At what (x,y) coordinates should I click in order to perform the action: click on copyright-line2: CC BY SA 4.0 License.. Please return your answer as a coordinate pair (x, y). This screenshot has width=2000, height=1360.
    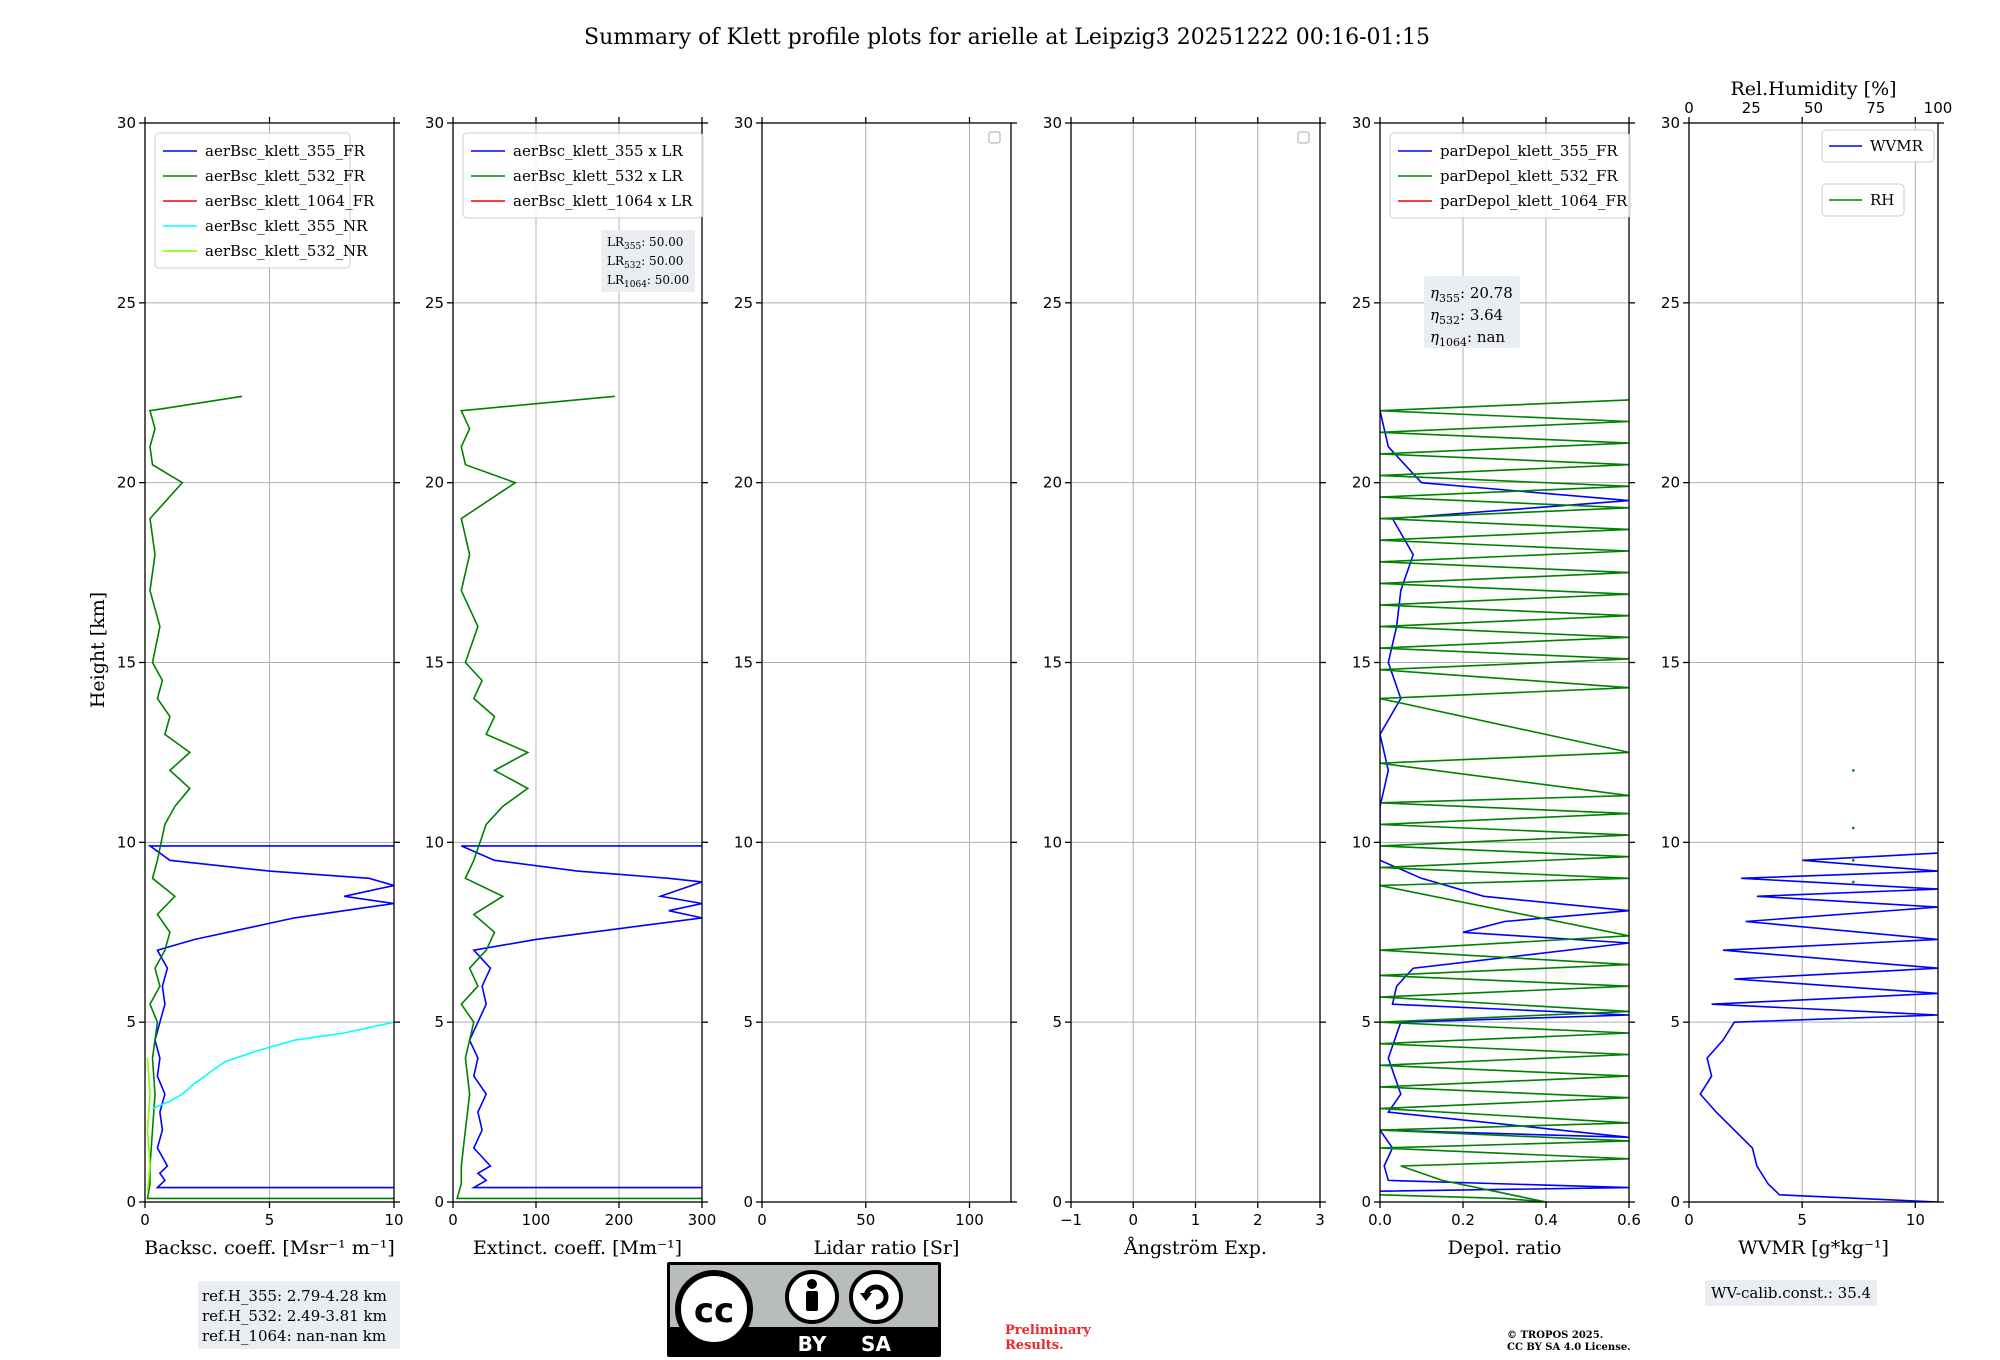
    Looking at the image, I should click on (1569, 1347).